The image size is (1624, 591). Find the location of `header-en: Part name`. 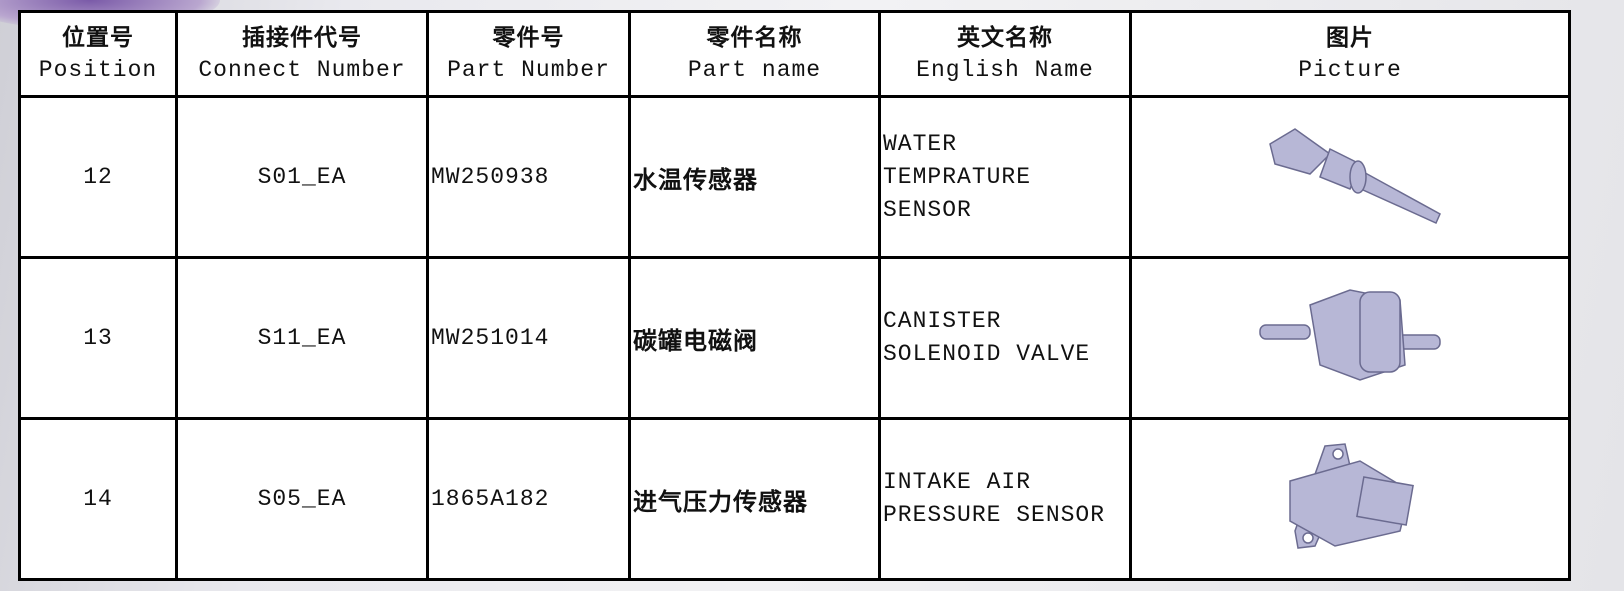

header-en: Part name is located at coordinates (754, 70).